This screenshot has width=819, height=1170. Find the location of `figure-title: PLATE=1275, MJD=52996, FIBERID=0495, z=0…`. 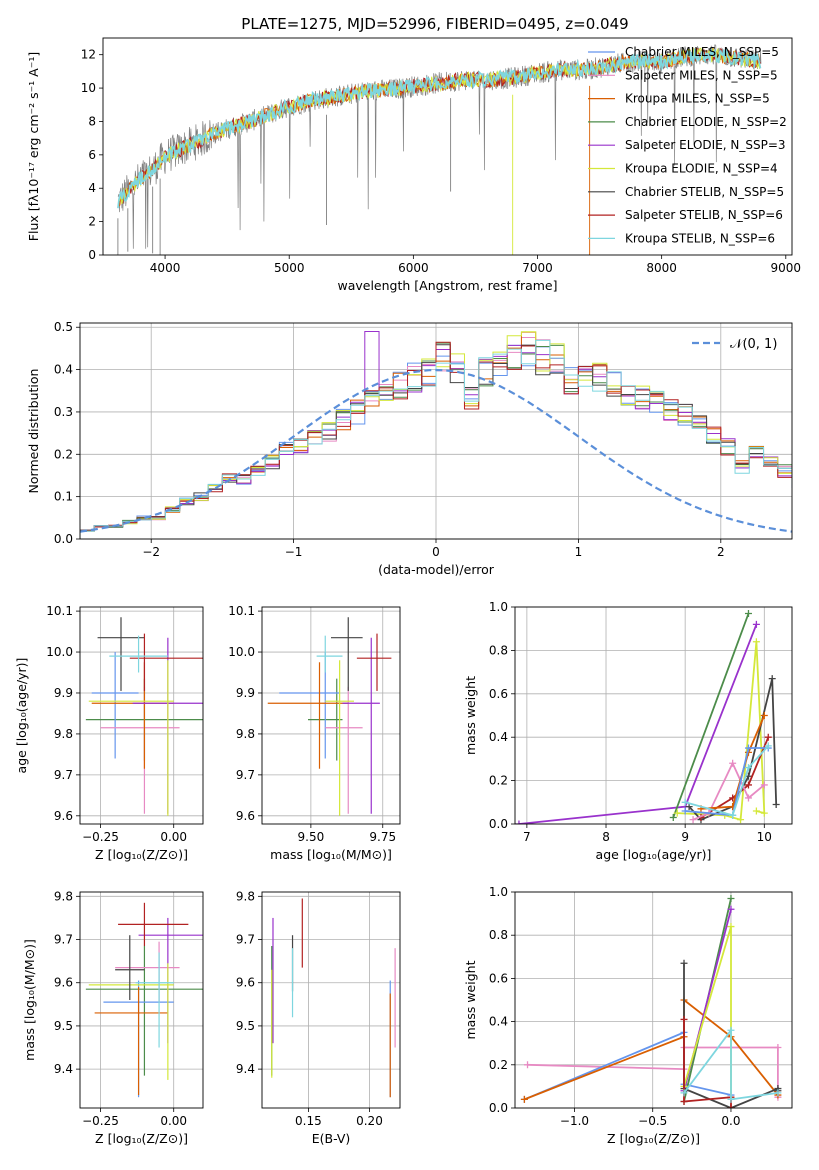

figure-title: PLATE=1275, MJD=52996, FIBERID=0495, z=0… is located at coordinates (434, 24).